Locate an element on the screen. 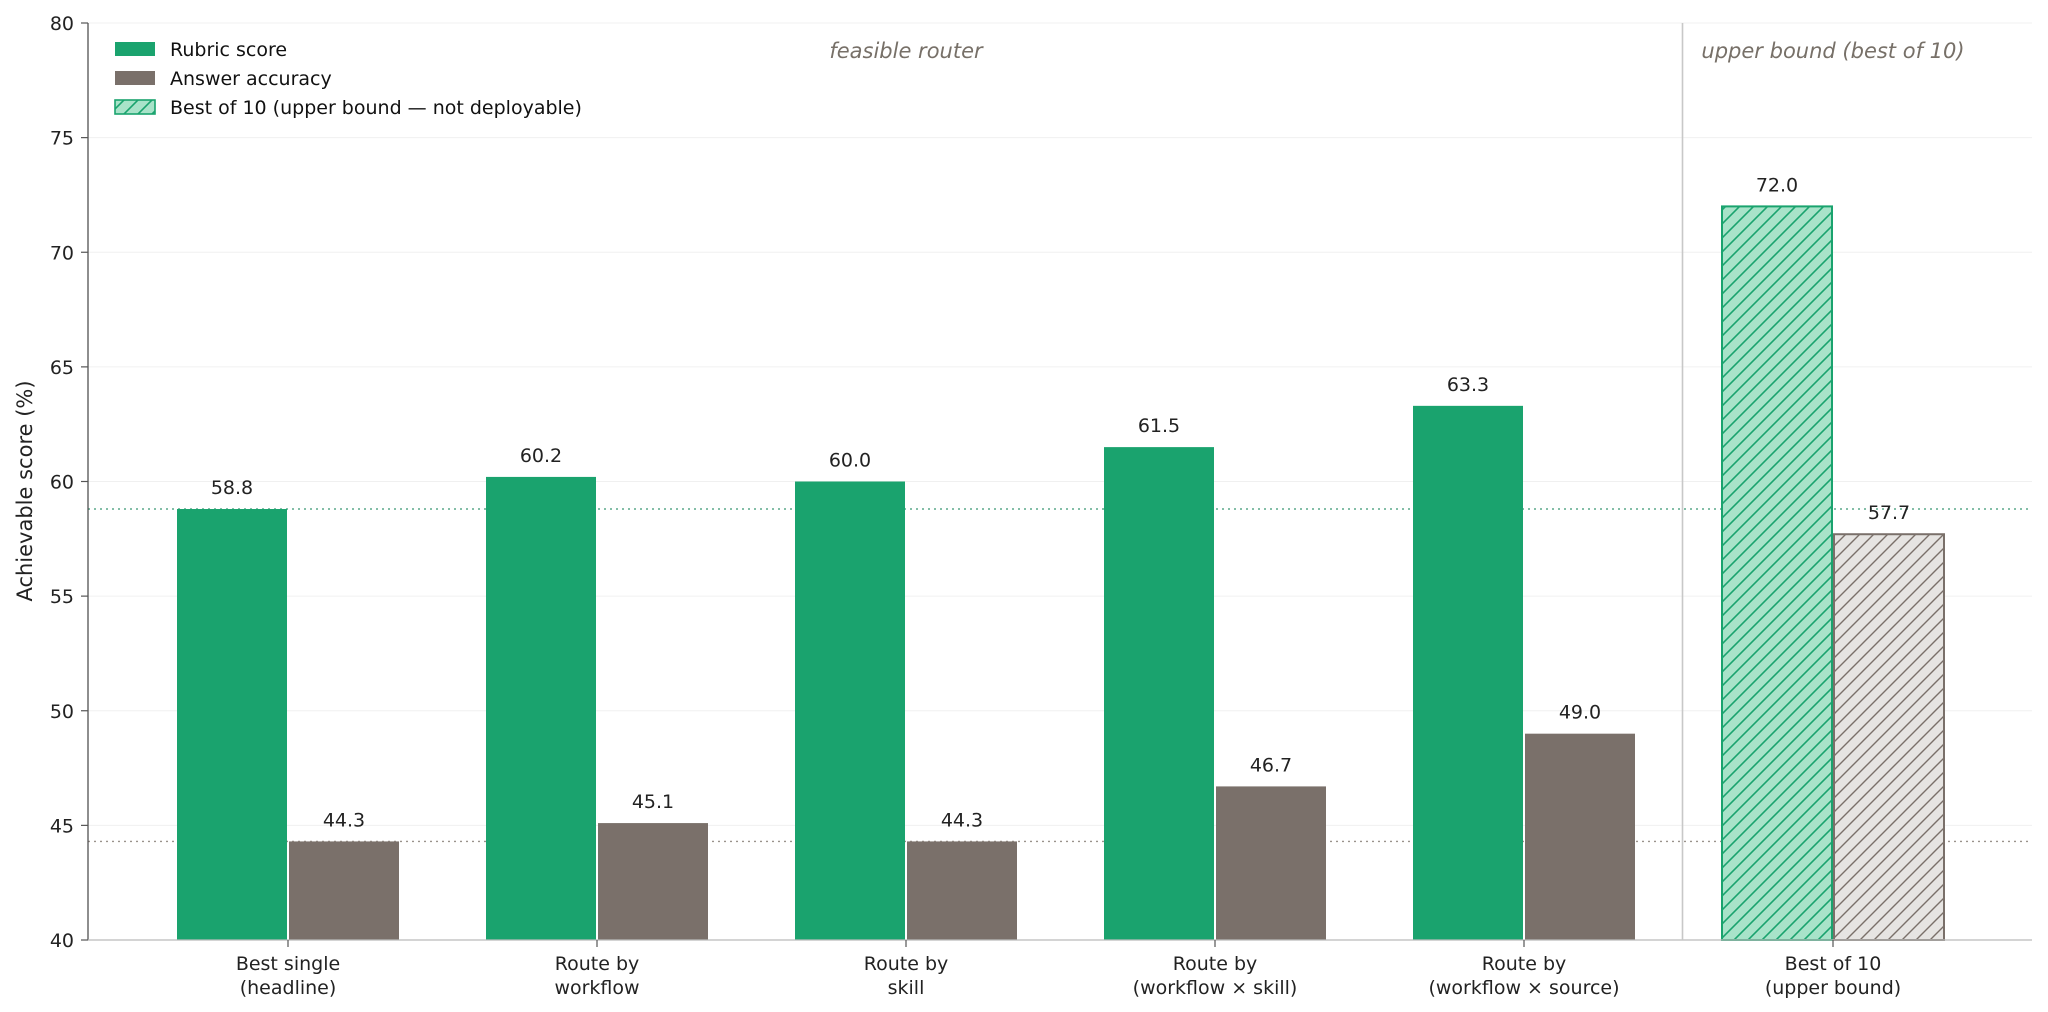 This screenshot has width=2048, height=1012. region-label-upper-bound: upper bound (best of 10) is located at coordinates (1832, 51).